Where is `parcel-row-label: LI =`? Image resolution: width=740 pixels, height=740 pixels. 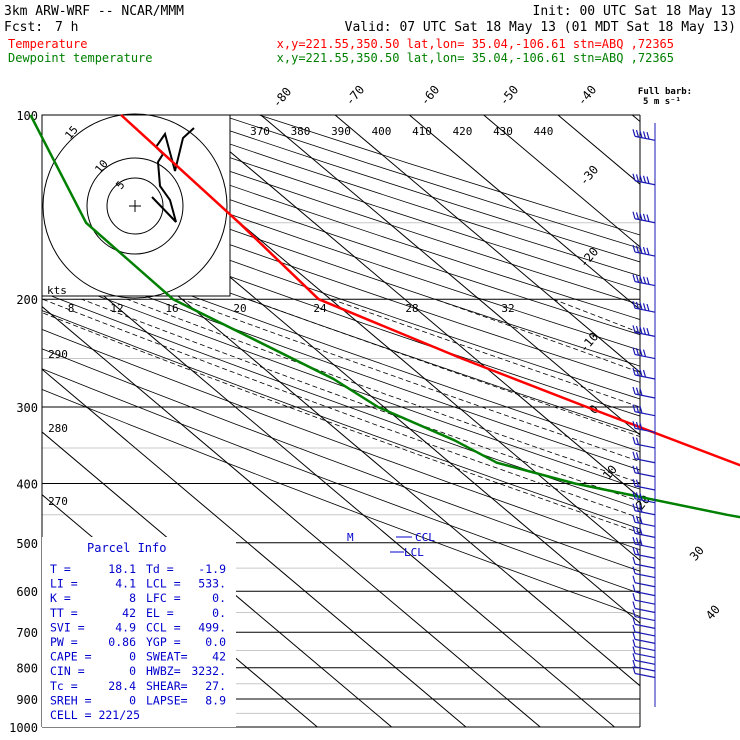 parcel-row-label: LI = is located at coordinates (64, 584).